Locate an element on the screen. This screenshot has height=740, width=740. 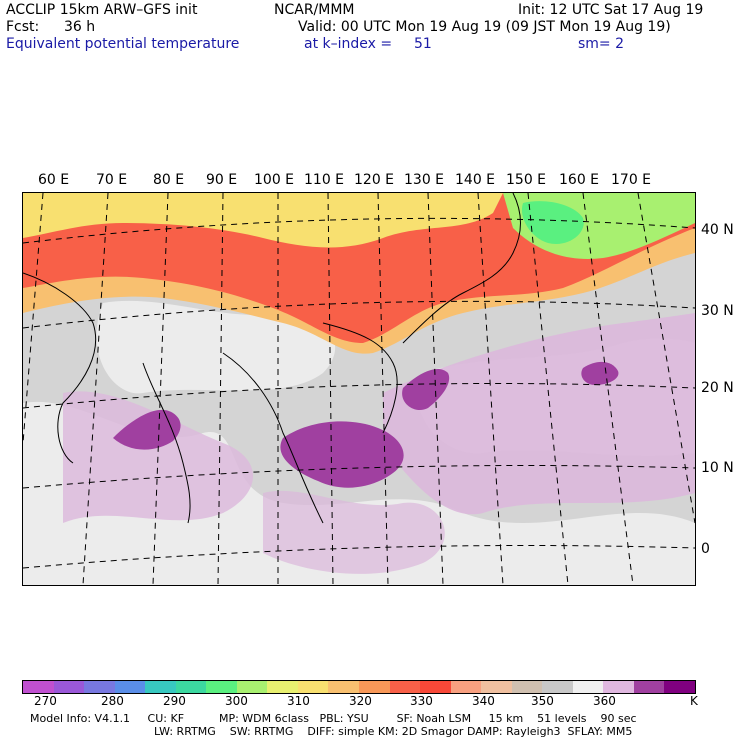
light-purple-sulu is located at coordinates (354, 532).